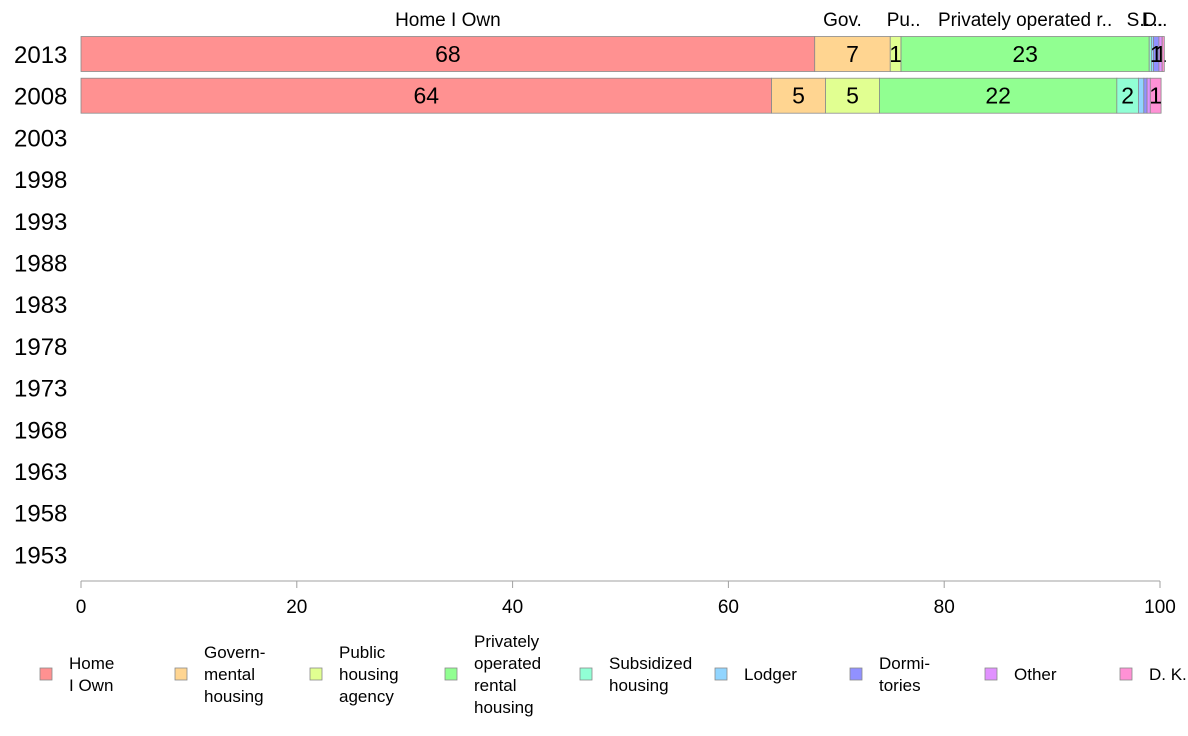 The height and width of the screenshot is (736, 1188). I want to click on legend-label: agency, so click(366, 696).